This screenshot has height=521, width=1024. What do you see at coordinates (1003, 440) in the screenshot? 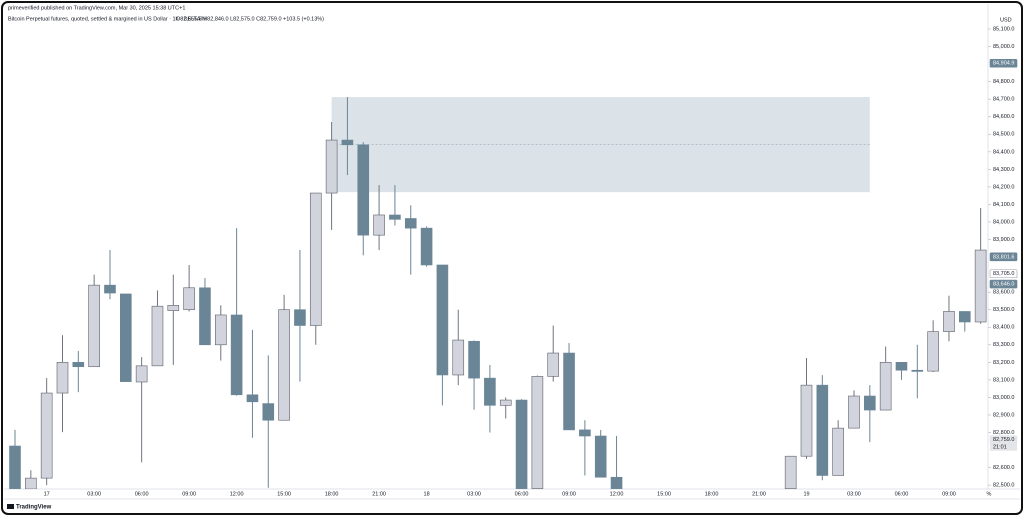
I see `price-label: 82,759.0` at bounding box center [1003, 440].